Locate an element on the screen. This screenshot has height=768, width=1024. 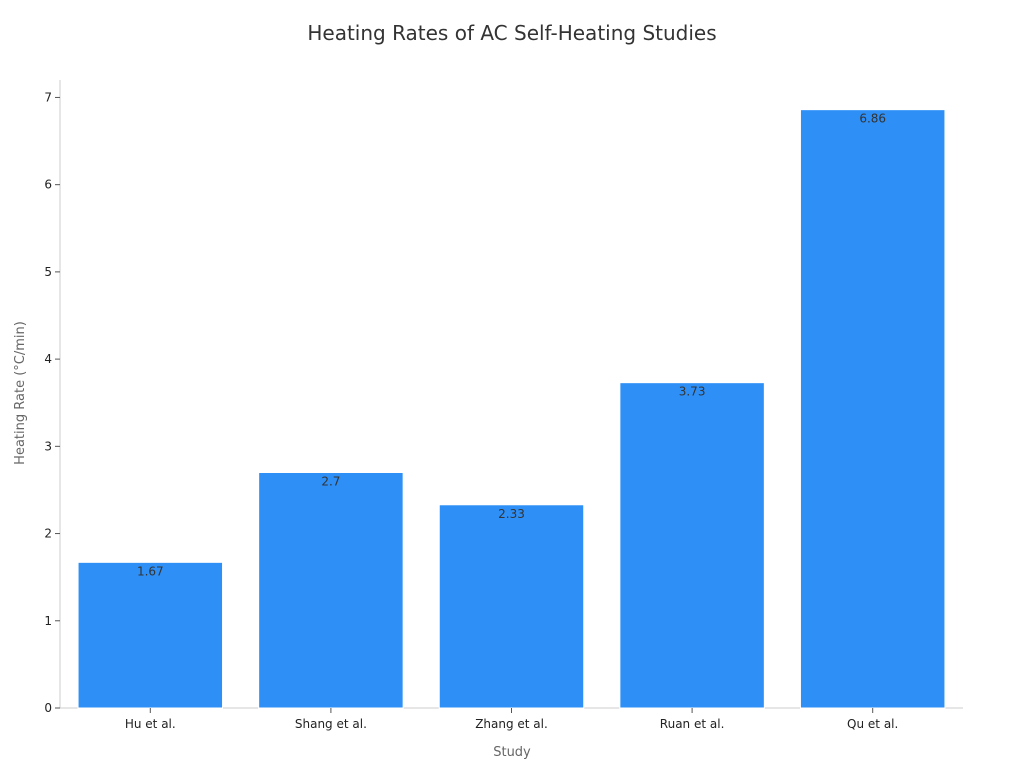
y-tick-label: 5 is located at coordinates (48, 272).